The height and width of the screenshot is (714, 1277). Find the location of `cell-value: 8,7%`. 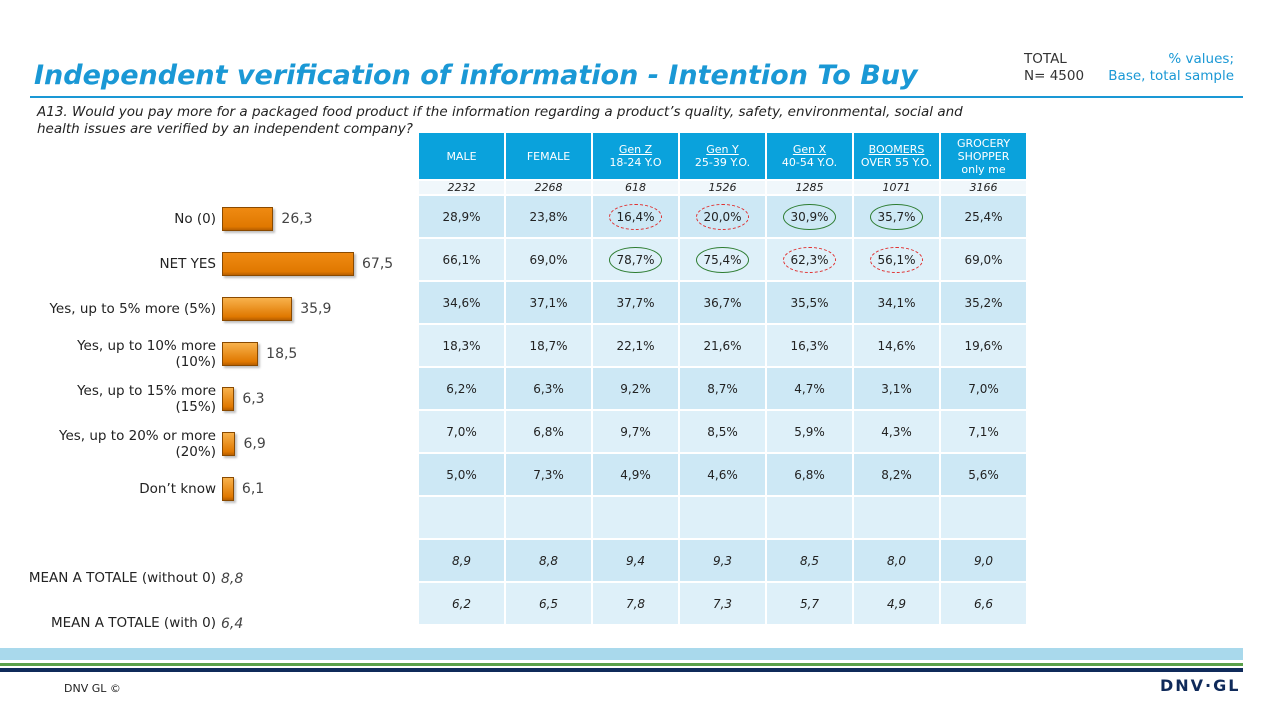

cell-value: 8,7% is located at coordinates (722, 388).